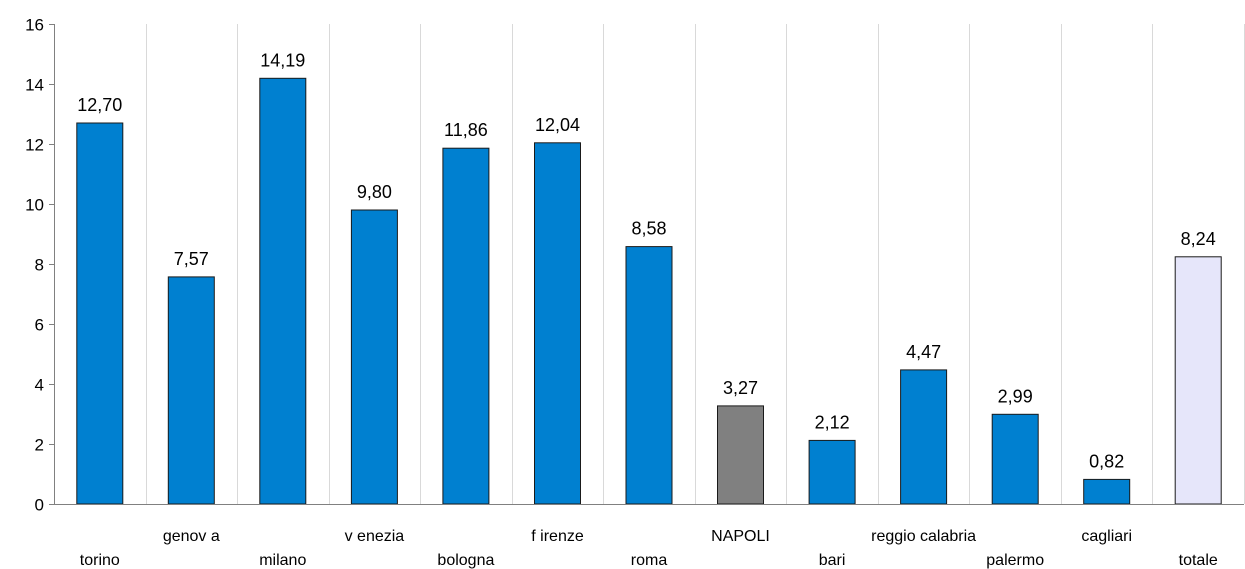 The image size is (1245, 569). Describe the element at coordinates (1107, 491) in the screenshot. I see `bar-cagliari` at that location.